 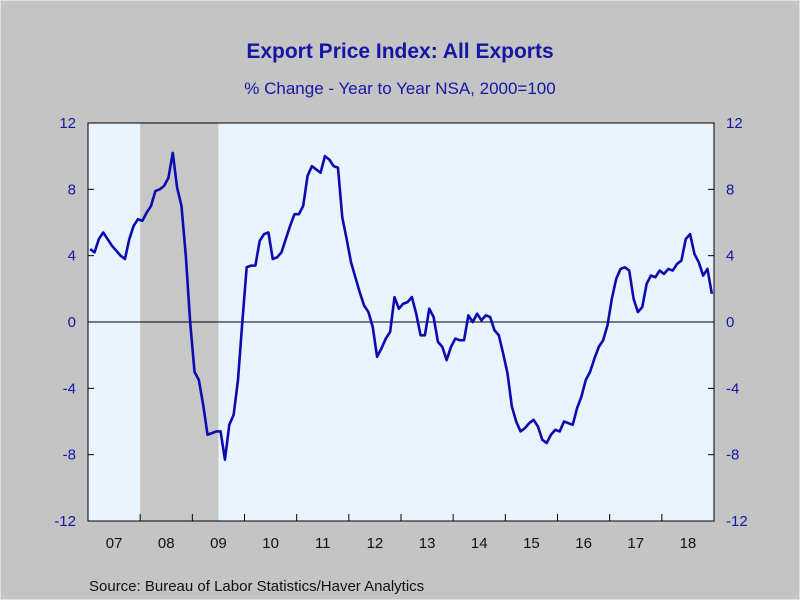 I want to click on y-tick-label-right: 12, so click(x=734, y=123).